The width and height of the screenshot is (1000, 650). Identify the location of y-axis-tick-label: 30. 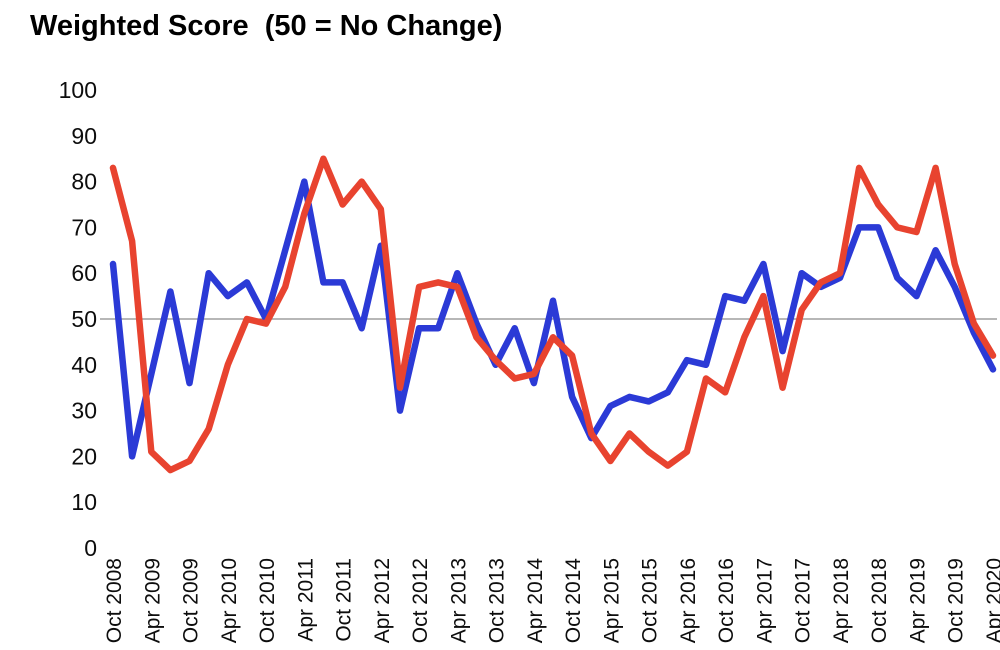
(84, 411).